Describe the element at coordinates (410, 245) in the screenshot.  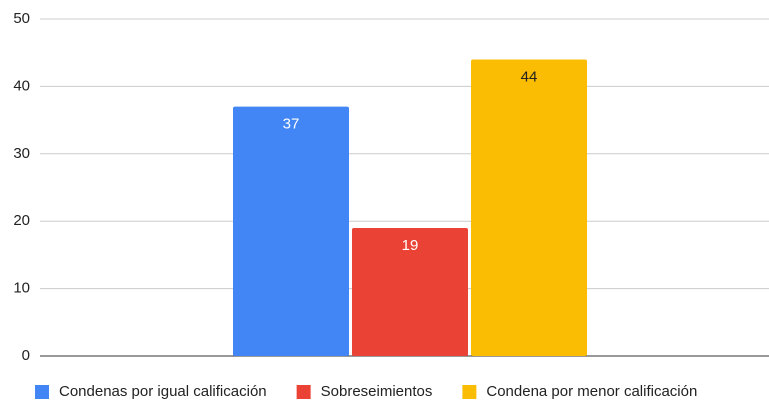
I see `data-label: 19` at that location.